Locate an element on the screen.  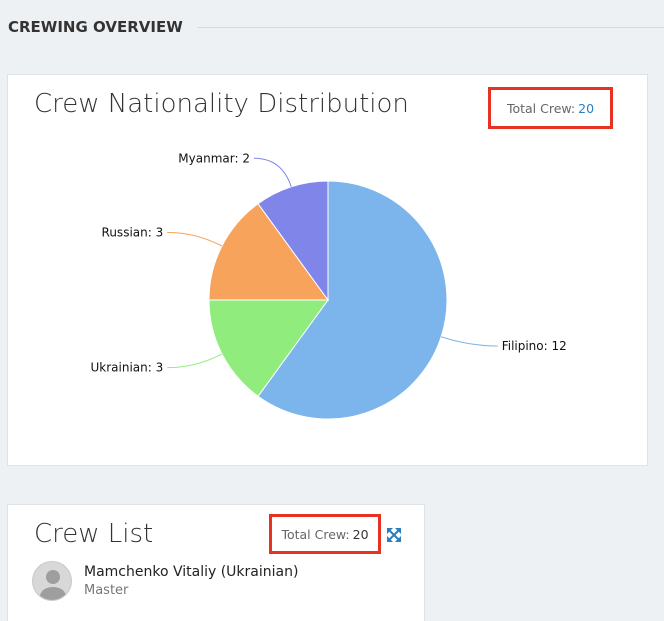
nationality-total-label: Total Crew: is located at coordinates (541, 108).